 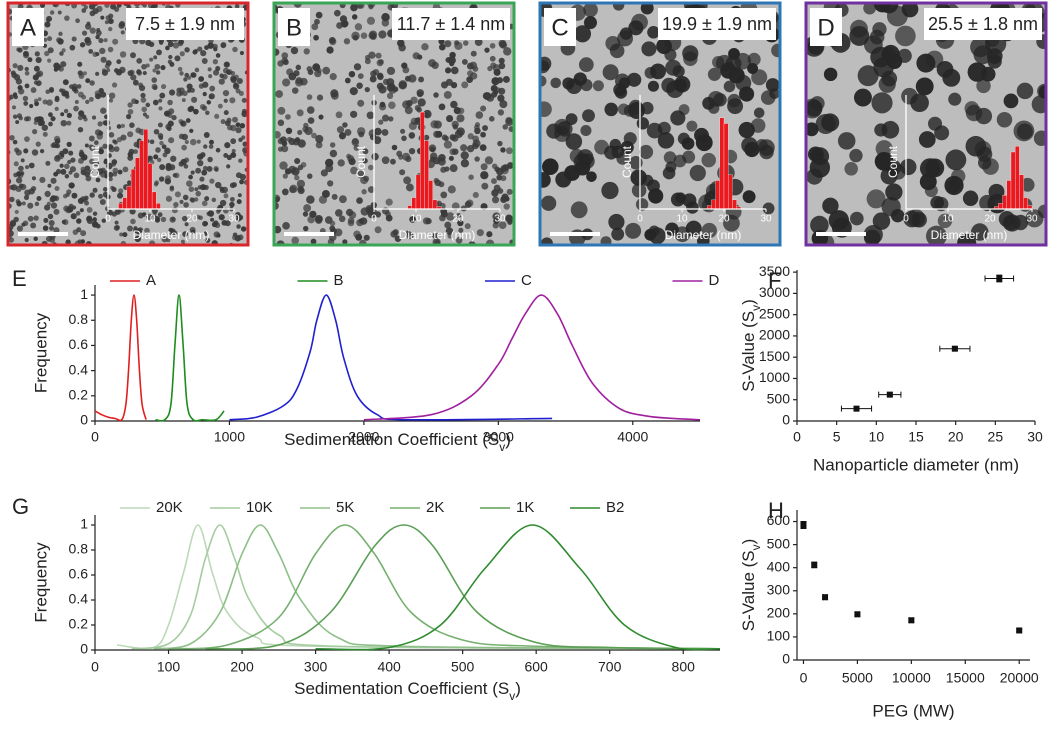 I want to click on inset-tick-label: 0, so click(x=374, y=219).